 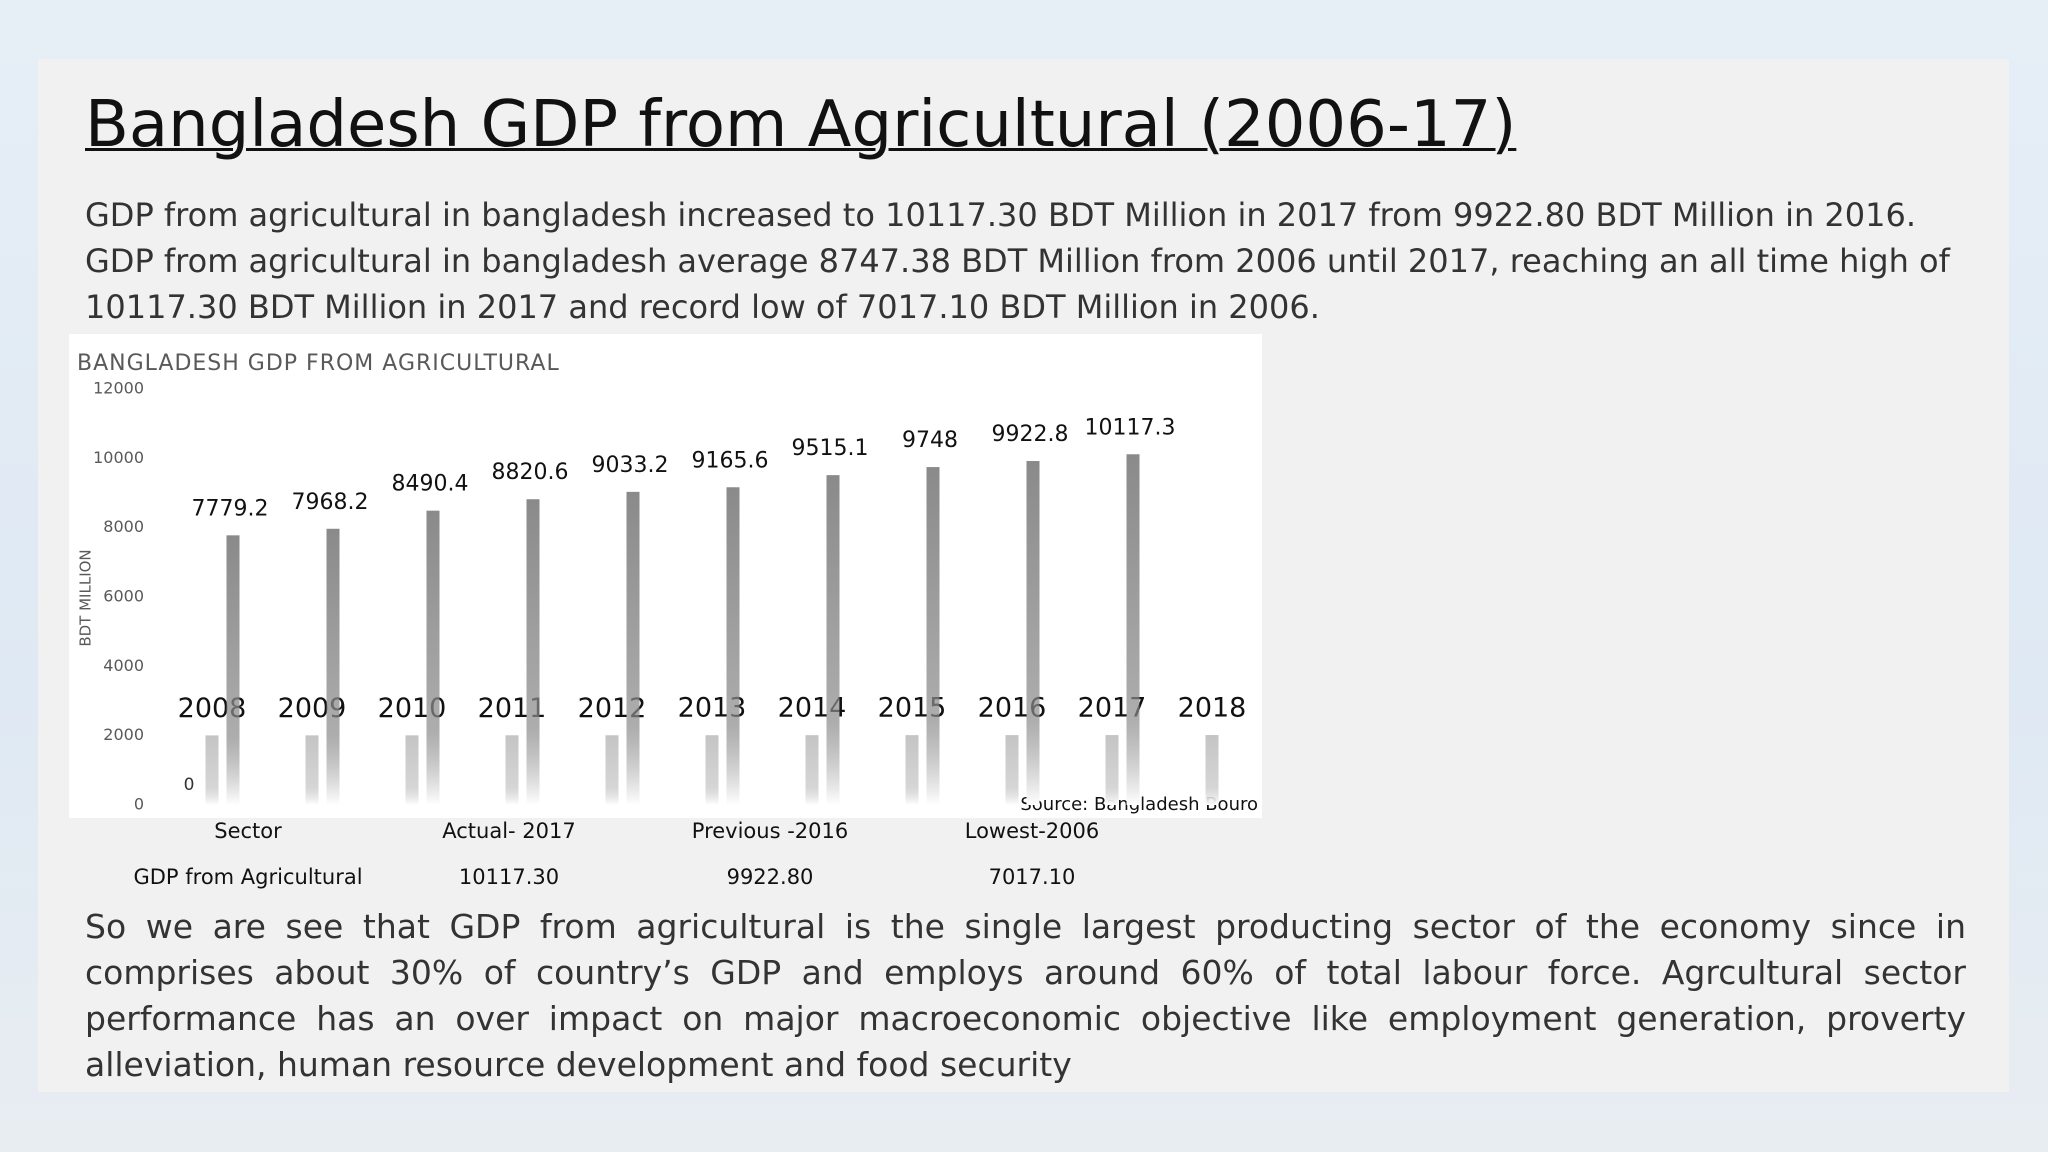 What do you see at coordinates (509, 877) in the screenshot?
I see `table-cell: 10117.30` at bounding box center [509, 877].